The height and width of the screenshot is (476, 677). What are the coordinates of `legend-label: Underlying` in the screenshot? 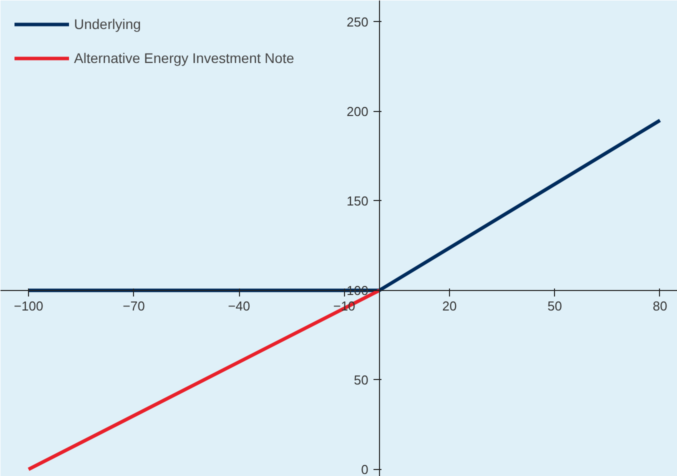 It's located at (107, 24).